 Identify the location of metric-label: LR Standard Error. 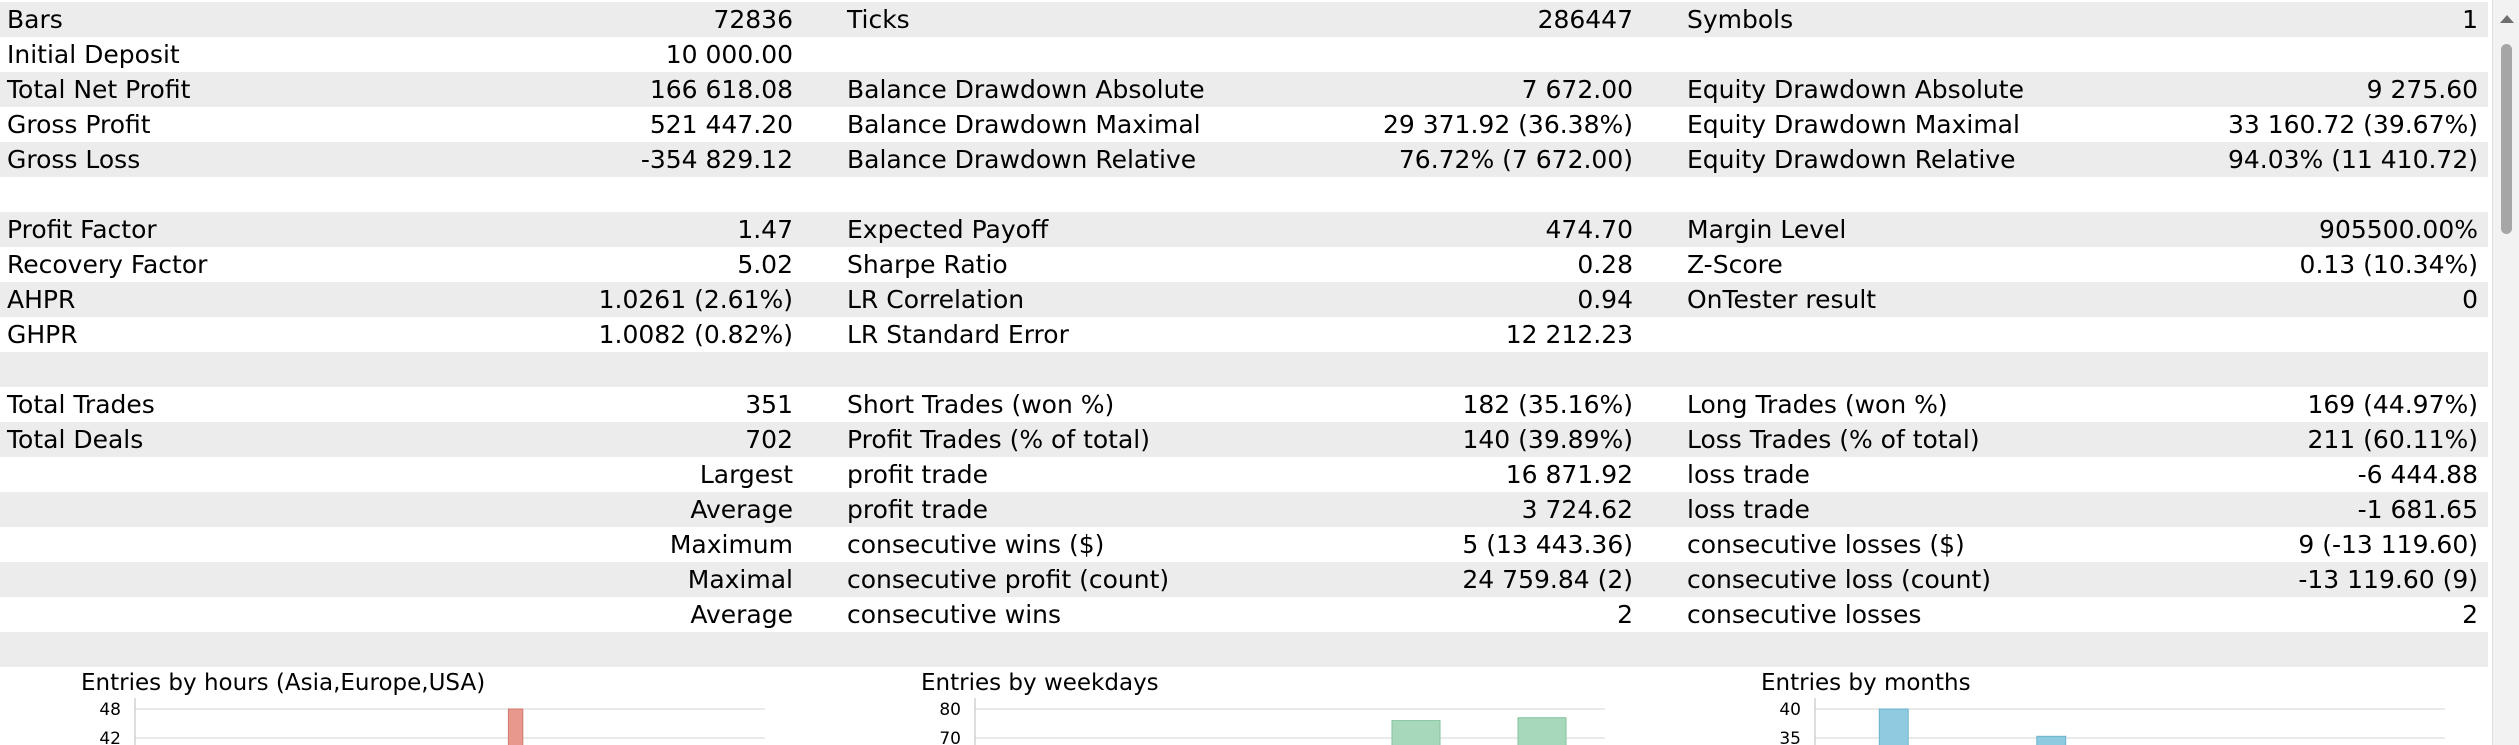
(958, 334).